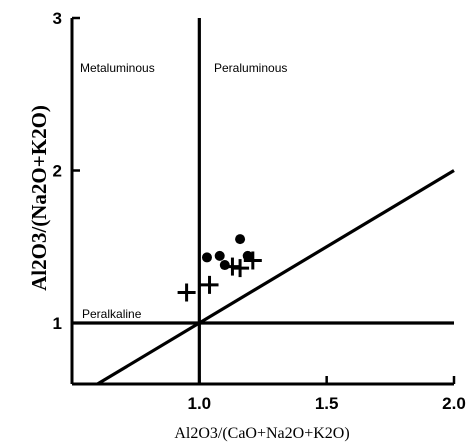 The width and height of the screenshot is (474, 447). I want to click on x-tick-label: 2.0, so click(454, 403).